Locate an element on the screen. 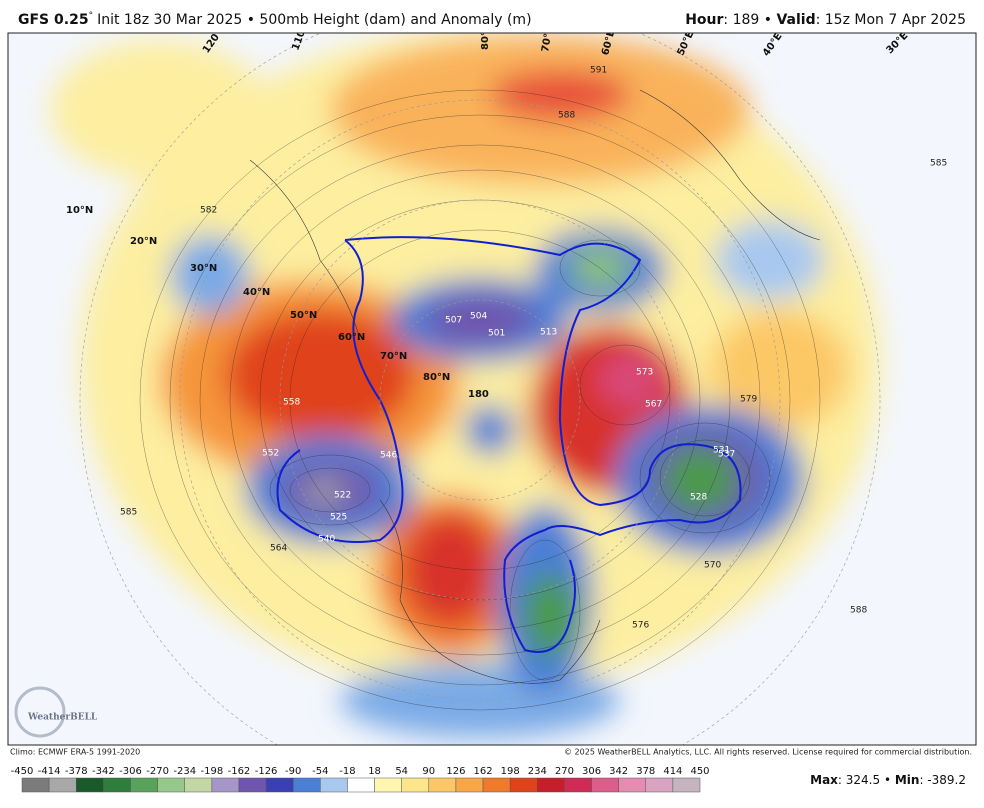  latitude-label: 10°N is located at coordinates (79, 210).